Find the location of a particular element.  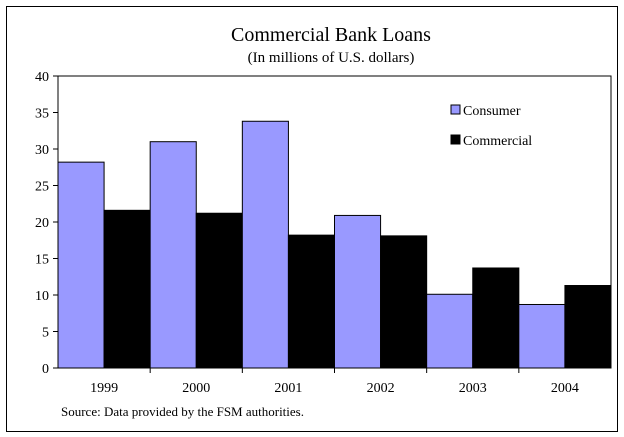

legend-swatch-commercial is located at coordinates (455, 139).